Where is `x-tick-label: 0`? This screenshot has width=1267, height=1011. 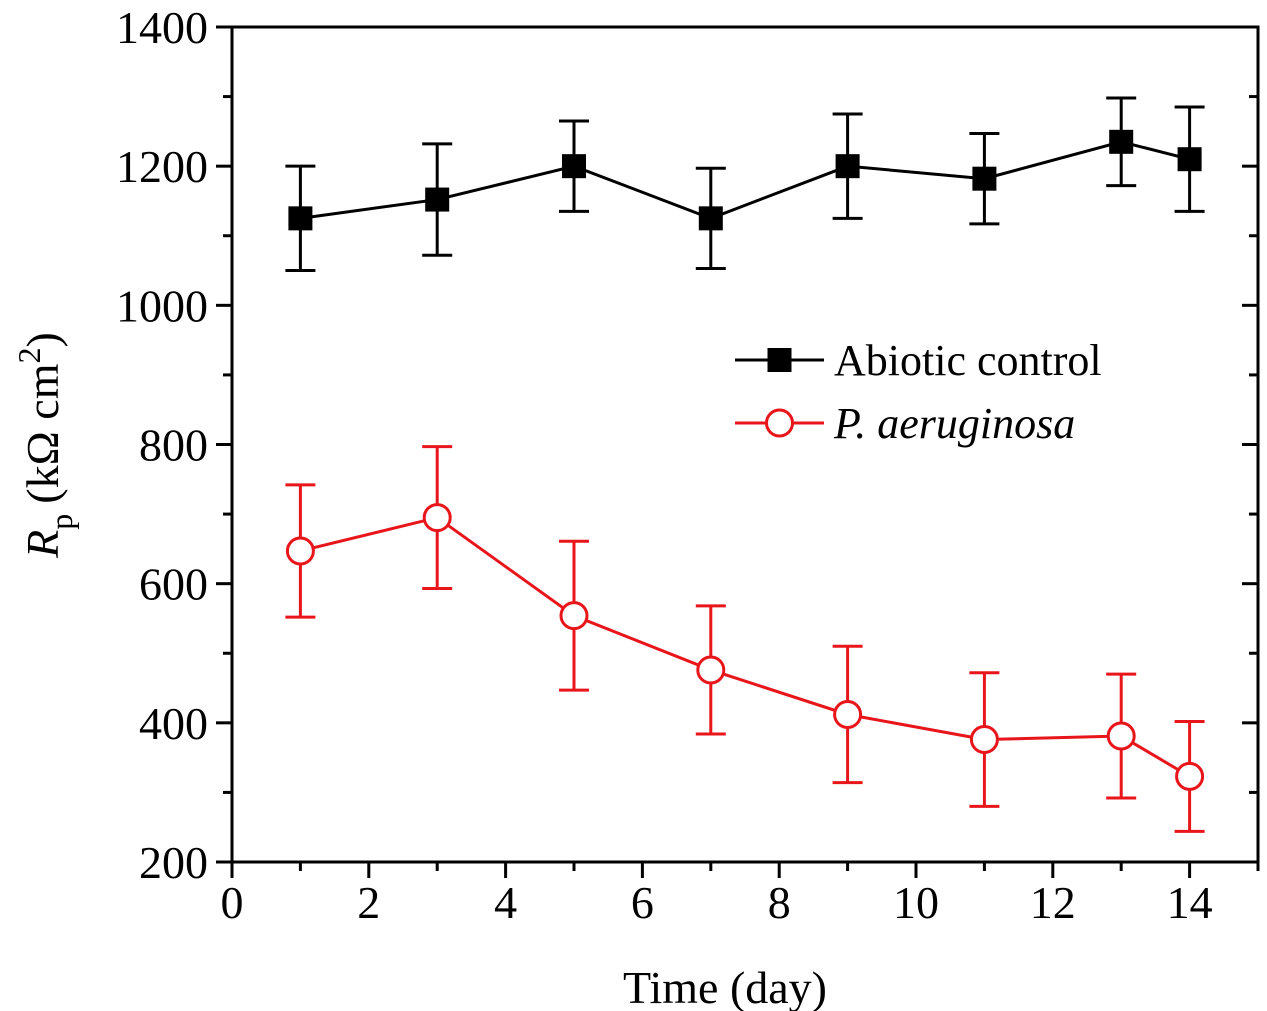 x-tick-label: 0 is located at coordinates (232, 902).